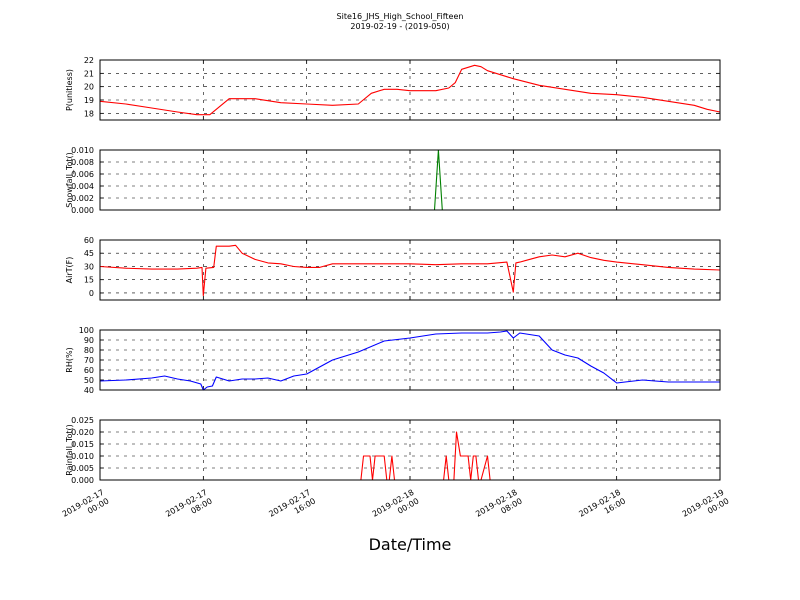  Describe the element at coordinates (89, 253) in the screenshot. I see `y-tick-label: 45` at that location.